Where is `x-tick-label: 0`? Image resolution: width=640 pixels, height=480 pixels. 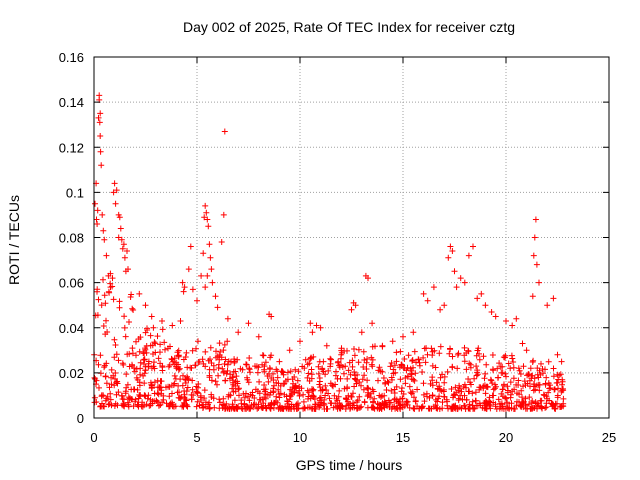
x-tick-label: 0 is located at coordinates (93, 437).